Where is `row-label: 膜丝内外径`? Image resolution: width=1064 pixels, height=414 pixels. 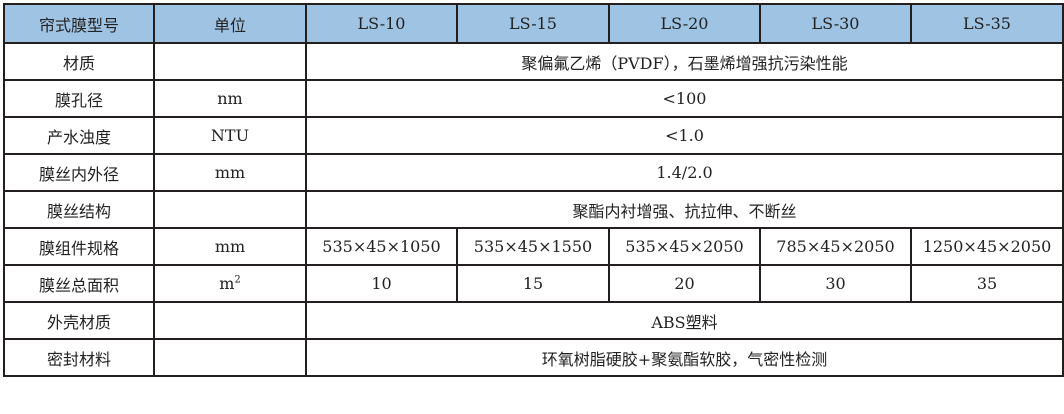 row-label: 膜丝内外径 is located at coordinates (79, 172).